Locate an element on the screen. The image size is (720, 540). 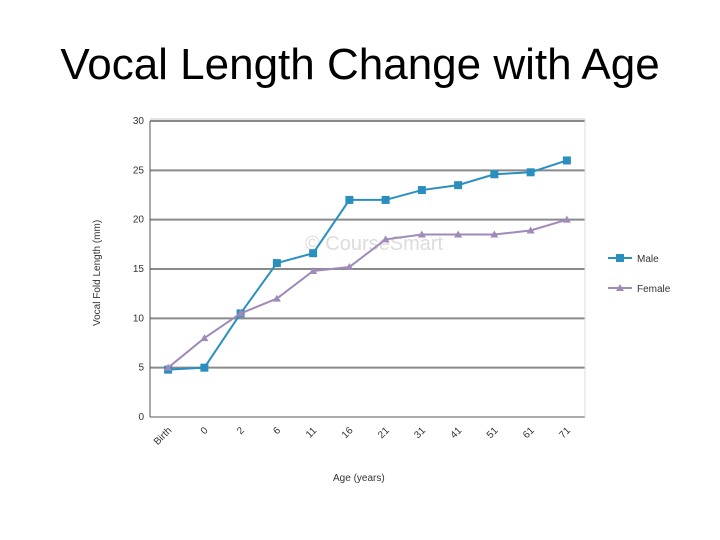
legend-marker-female is located at coordinates (620, 287).